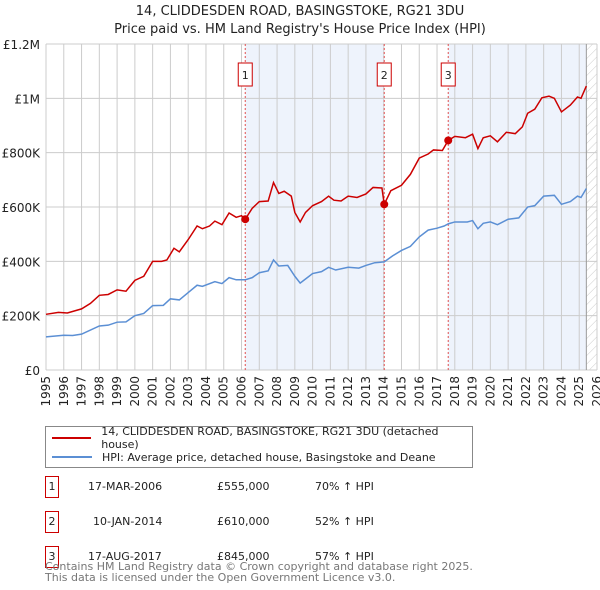  I want to click on sale-marker-label: 1, so click(245, 75).